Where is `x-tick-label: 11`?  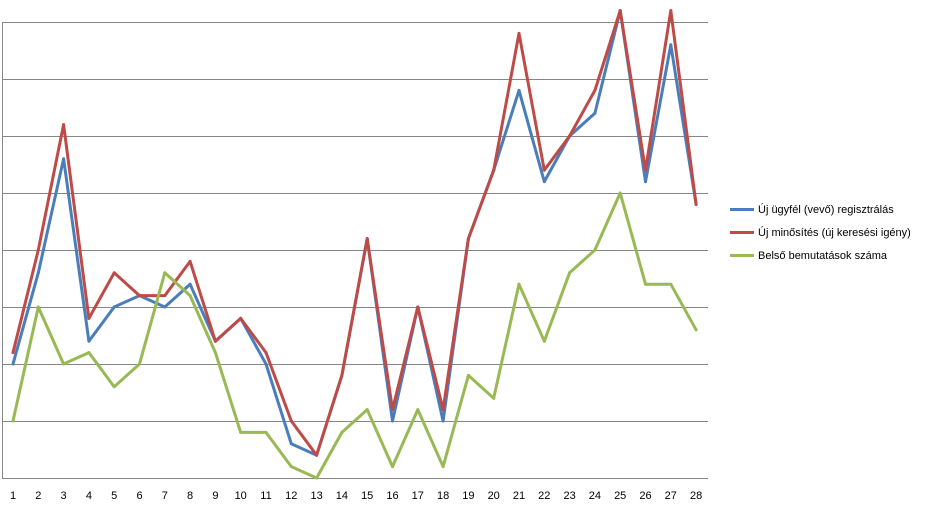 x-tick-label: 11 is located at coordinates (265, 496).